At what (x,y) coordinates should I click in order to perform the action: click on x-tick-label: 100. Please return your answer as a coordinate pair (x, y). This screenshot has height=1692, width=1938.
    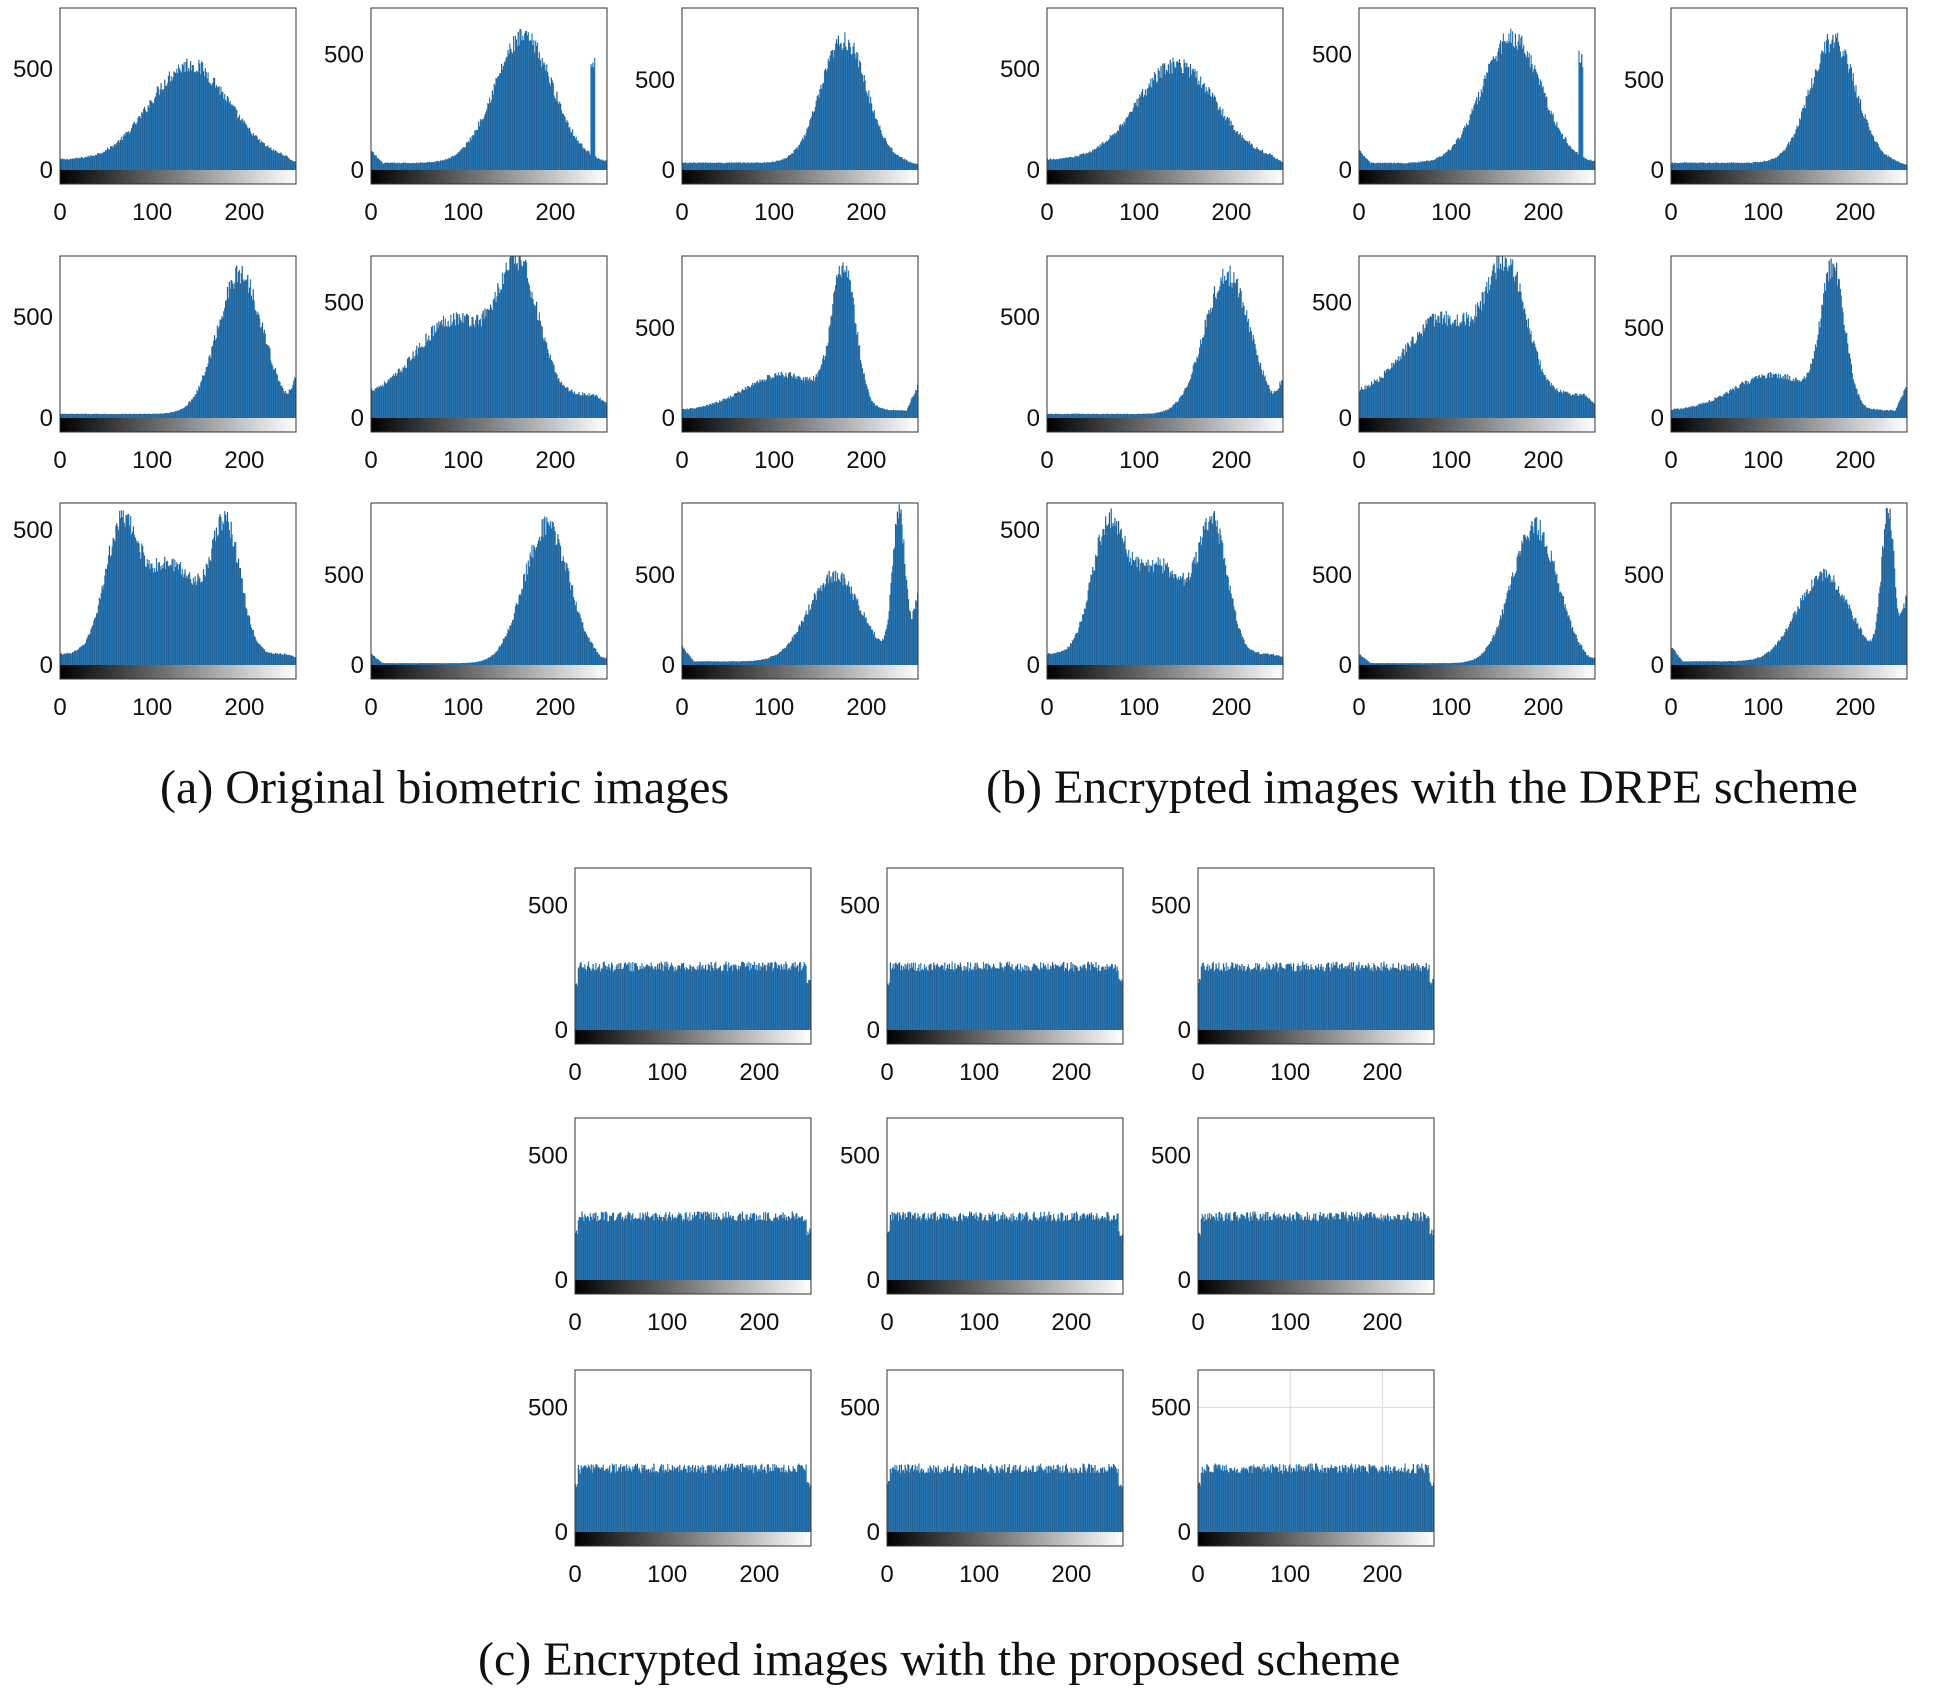
    Looking at the image, I should click on (1139, 212).